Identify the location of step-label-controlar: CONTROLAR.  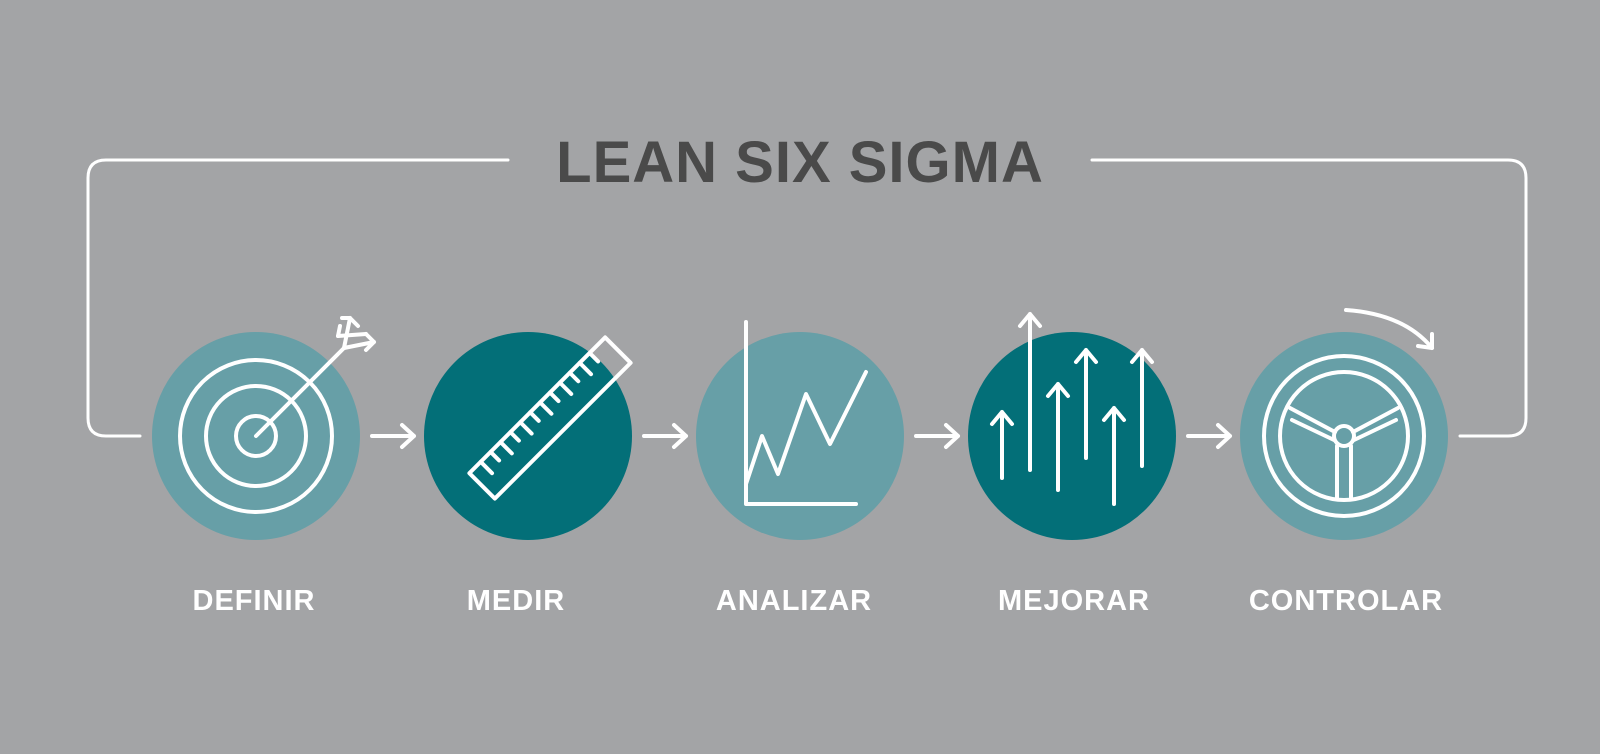
(1346, 601).